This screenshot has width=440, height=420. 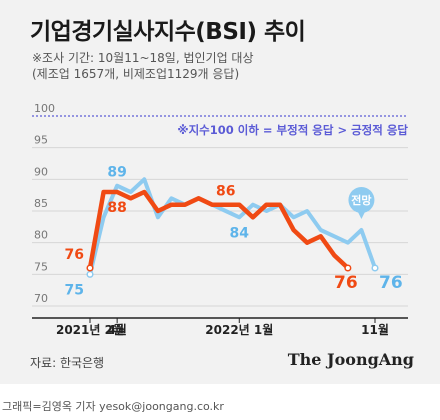 What do you see at coordinates (116, 173) in the screenshot?
I see `data-label: 89` at bounding box center [116, 173].